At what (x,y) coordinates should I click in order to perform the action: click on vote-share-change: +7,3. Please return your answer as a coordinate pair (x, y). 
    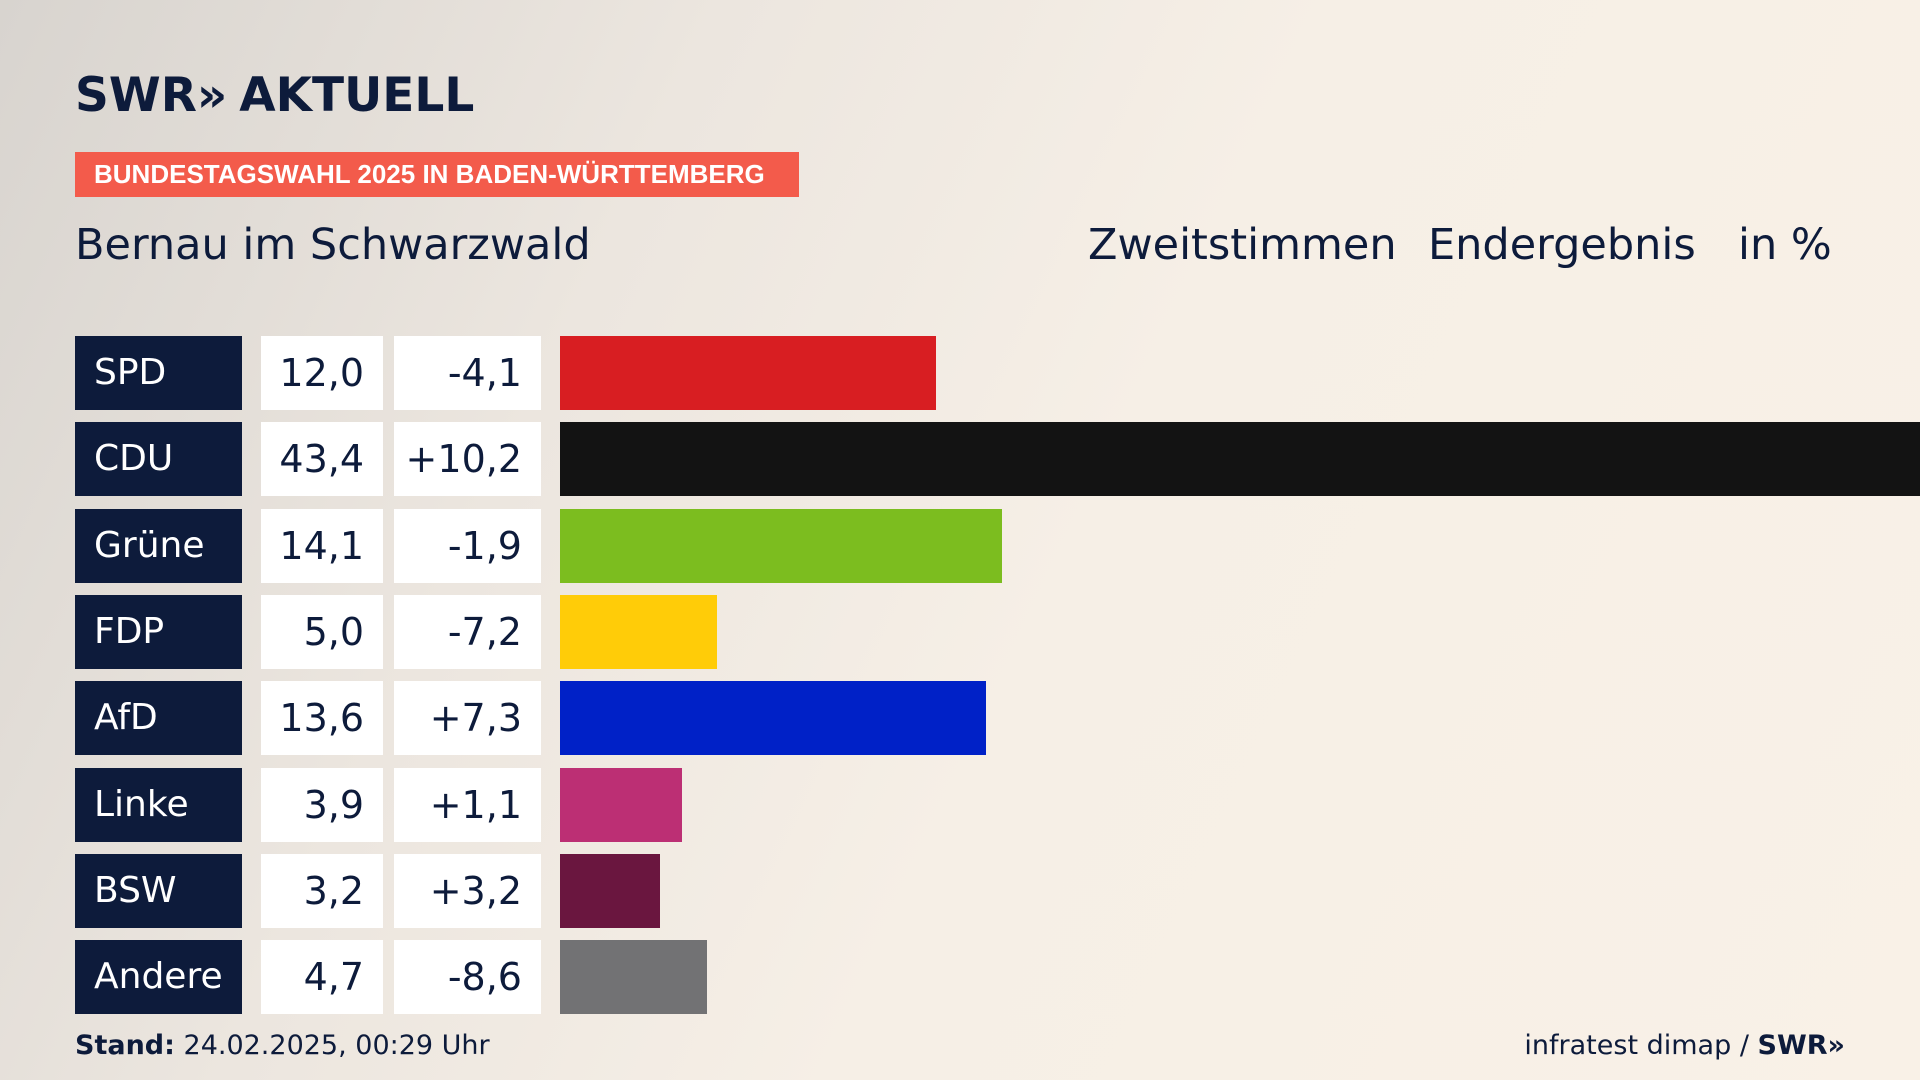
    Looking at the image, I should click on (467, 718).